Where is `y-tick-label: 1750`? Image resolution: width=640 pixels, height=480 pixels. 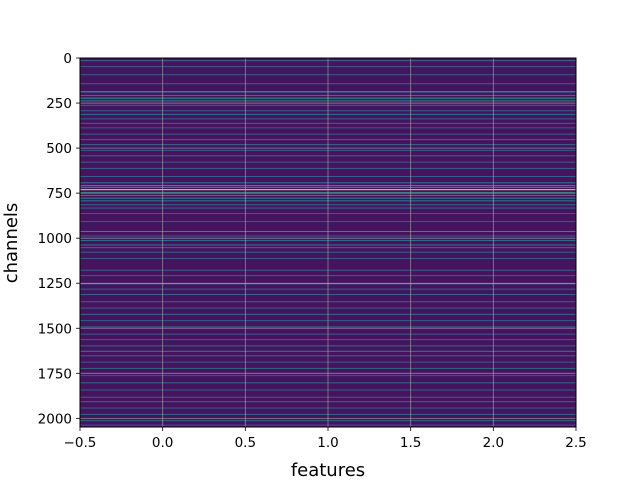 y-tick-label: 1750 is located at coordinates (55, 374).